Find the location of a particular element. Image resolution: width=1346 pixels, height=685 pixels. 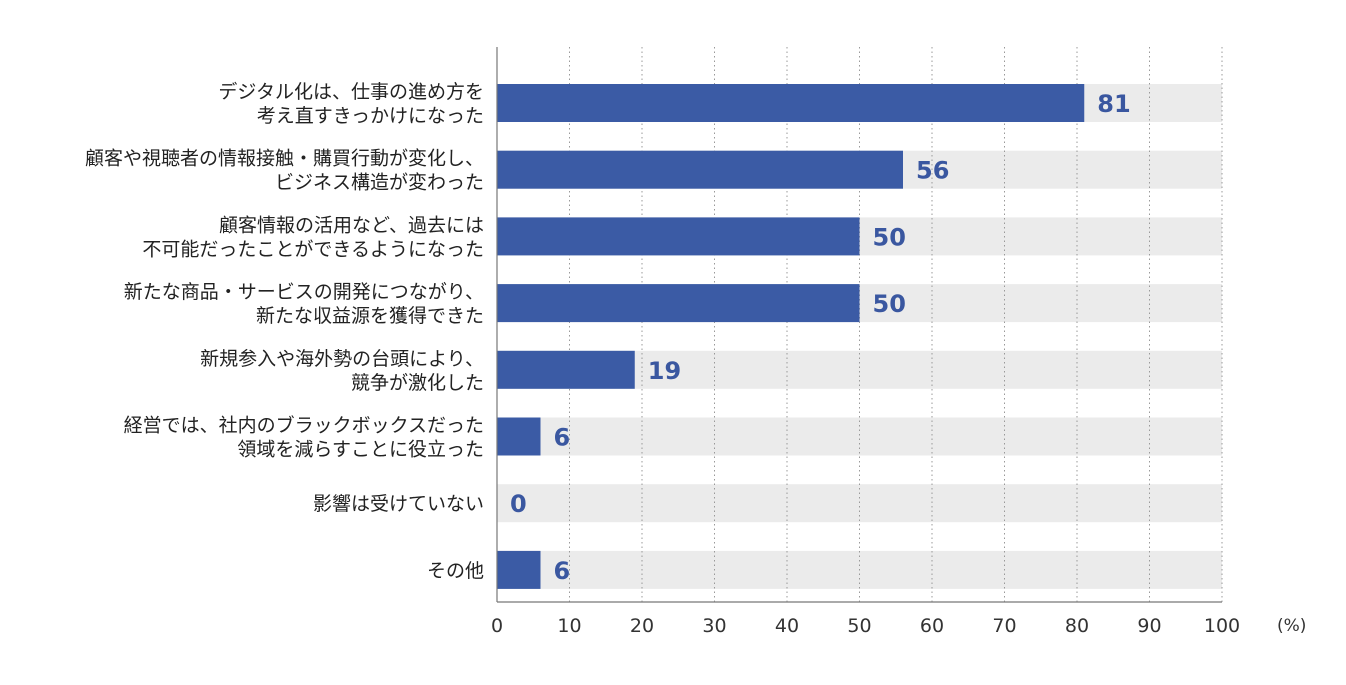

category-label-line: 不可能だったことができるようになった is located at coordinates (313, 249).